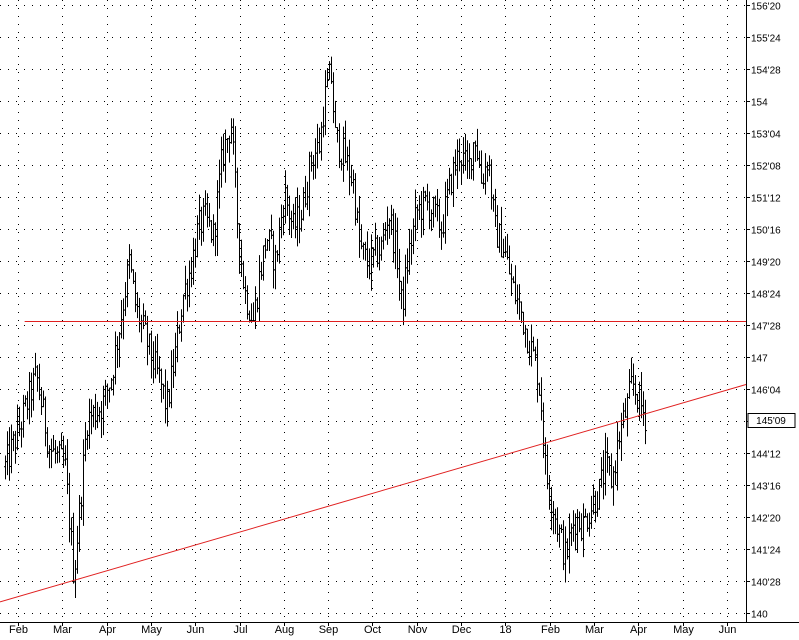 The width and height of the screenshot is (799, 640). Describe the element at coordinates (766, 135) in the screenshot. I see `y-tick-label: 153'04` at that location.